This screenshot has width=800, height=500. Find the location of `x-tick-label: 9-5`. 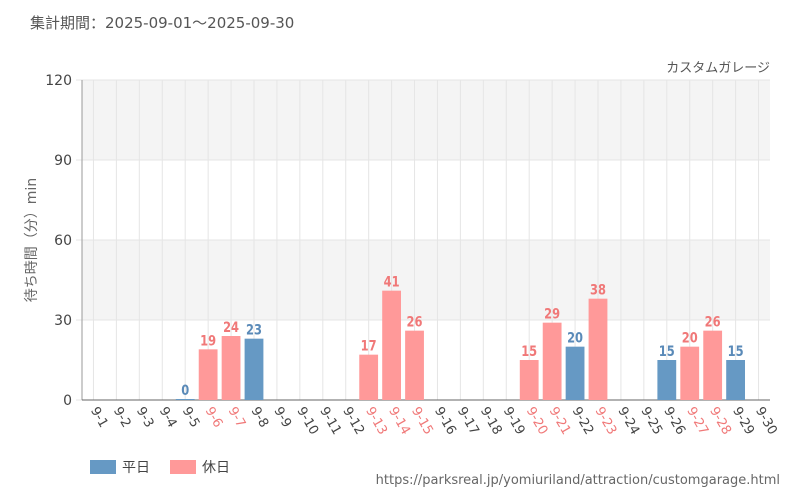

x-tick-label: 9-5 is located at coordinates (191, 418).